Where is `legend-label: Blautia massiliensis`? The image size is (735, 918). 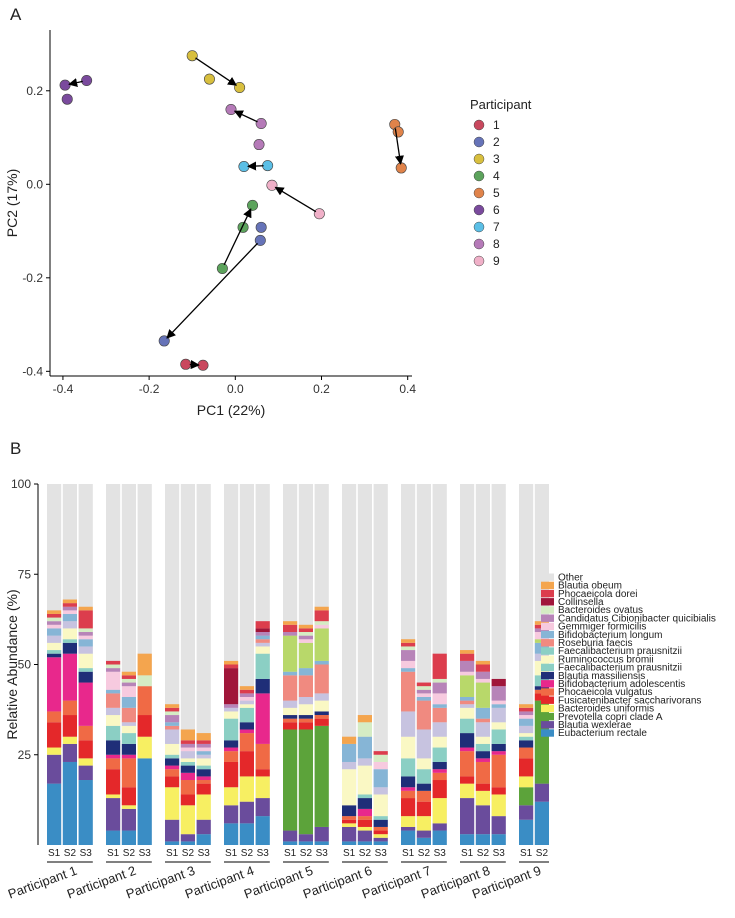 legend-label: Blautia massiliensis is located at coordinates (601, 676).